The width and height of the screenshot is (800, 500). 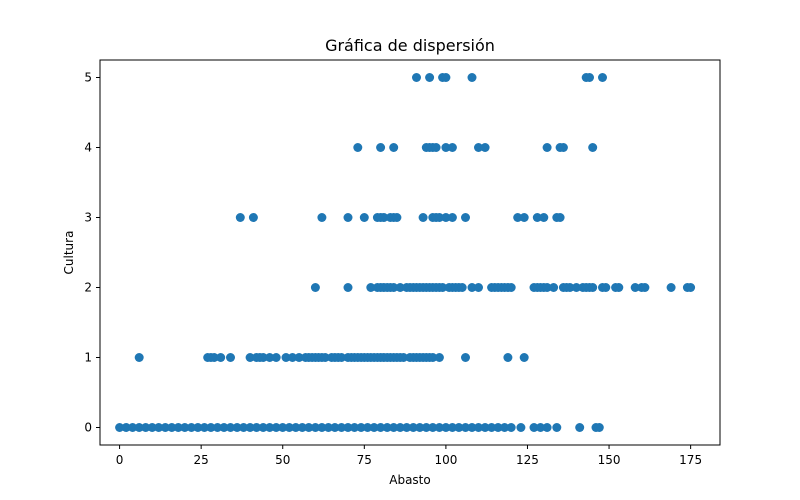 I want to click on y-tick-label: 0, so click(x=88, y=428).